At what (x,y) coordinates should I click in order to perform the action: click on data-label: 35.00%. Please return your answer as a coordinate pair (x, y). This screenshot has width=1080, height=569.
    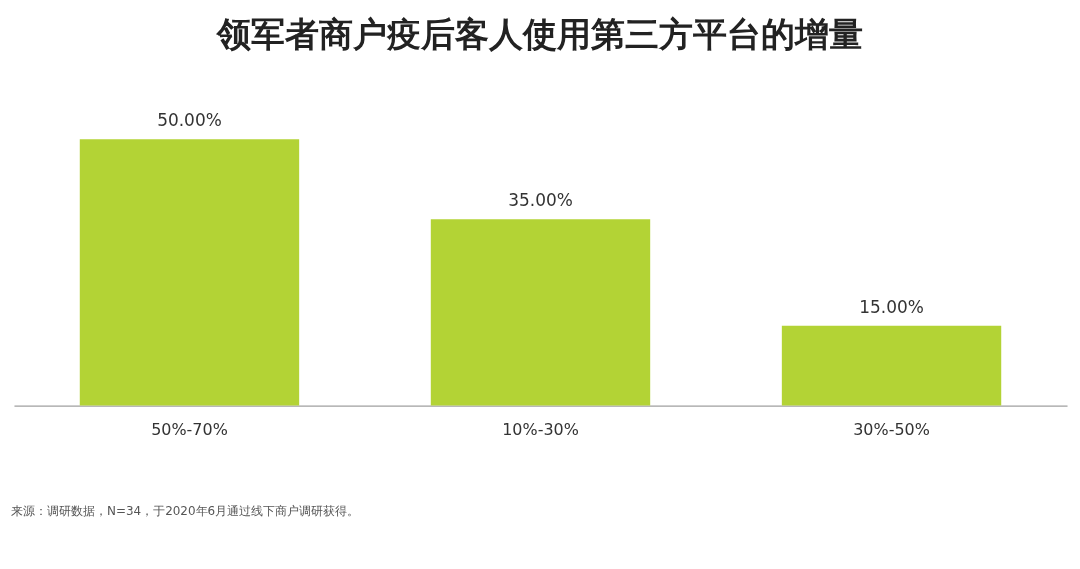
    Looking at the image, I should click on (540, 200).